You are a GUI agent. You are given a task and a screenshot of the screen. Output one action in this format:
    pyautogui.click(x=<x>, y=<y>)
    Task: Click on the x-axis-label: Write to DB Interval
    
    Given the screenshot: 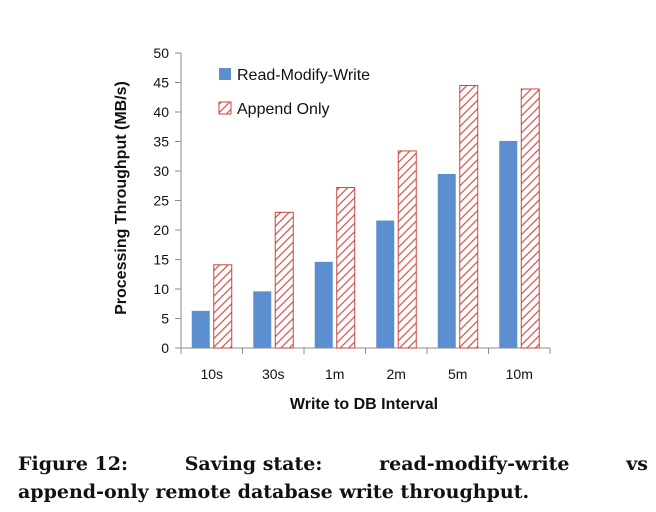 What is the action you would take?
    pyautogui.click(x=364, y=404)
    